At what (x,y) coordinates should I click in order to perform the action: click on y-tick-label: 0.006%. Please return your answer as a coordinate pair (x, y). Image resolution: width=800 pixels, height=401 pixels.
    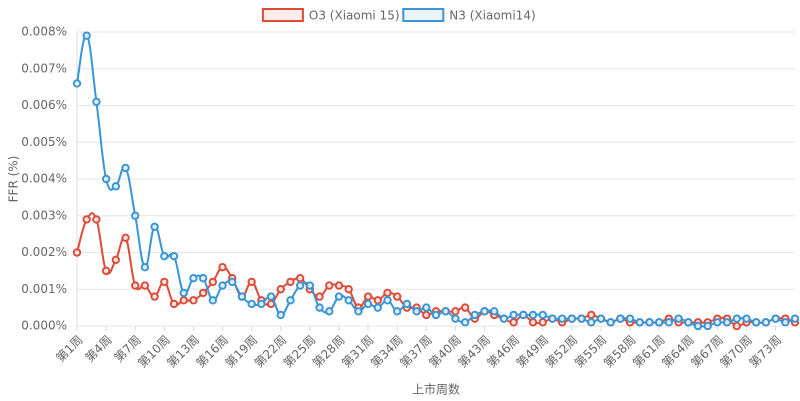
    Looking at the image, I should click on (44, 105).